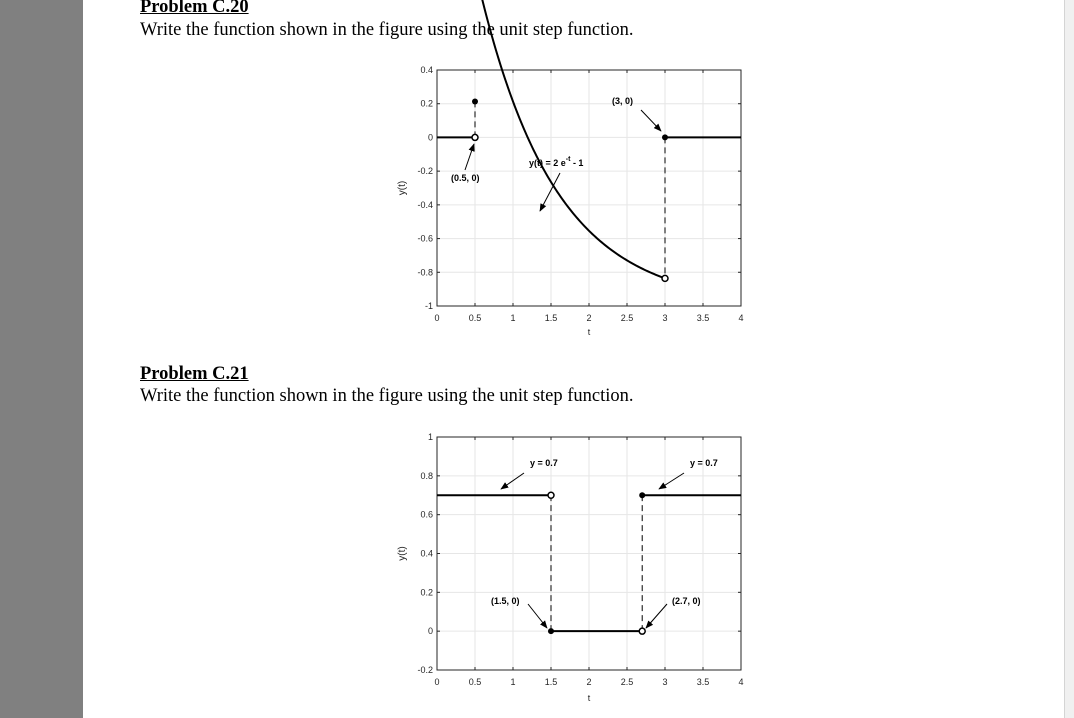  Describe the element at coordinates (573, 140) in the screenshot. I see `series-curve` at that location.